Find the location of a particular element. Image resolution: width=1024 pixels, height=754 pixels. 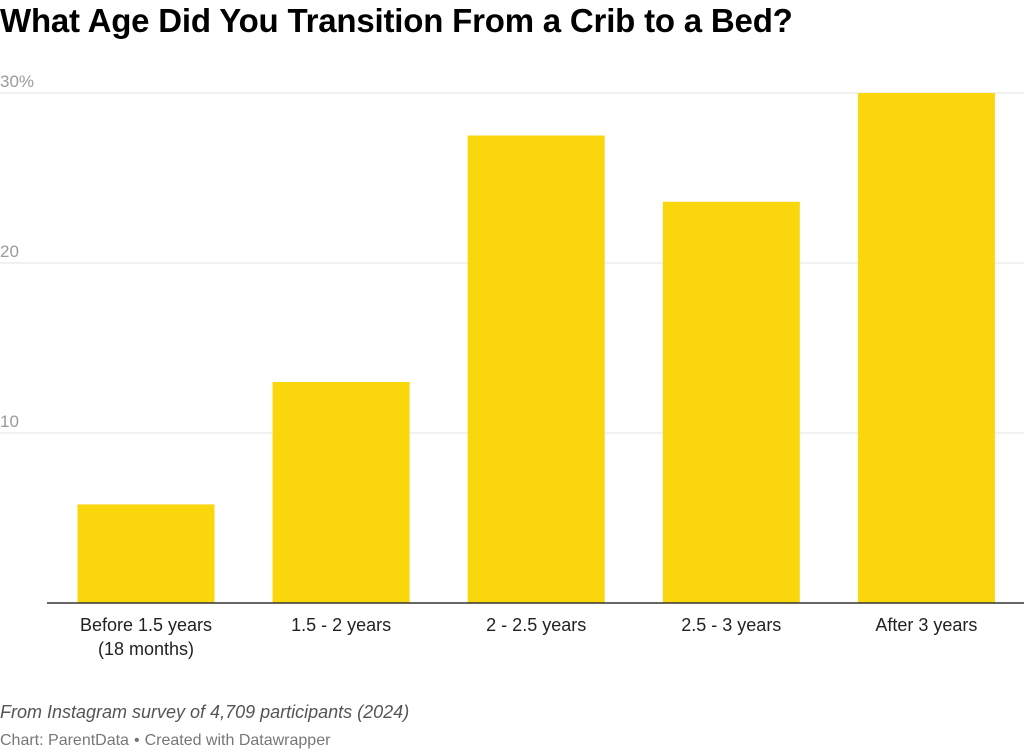

x-tick-label: 1.5 - 2 years is located at coordinates (341, 625).